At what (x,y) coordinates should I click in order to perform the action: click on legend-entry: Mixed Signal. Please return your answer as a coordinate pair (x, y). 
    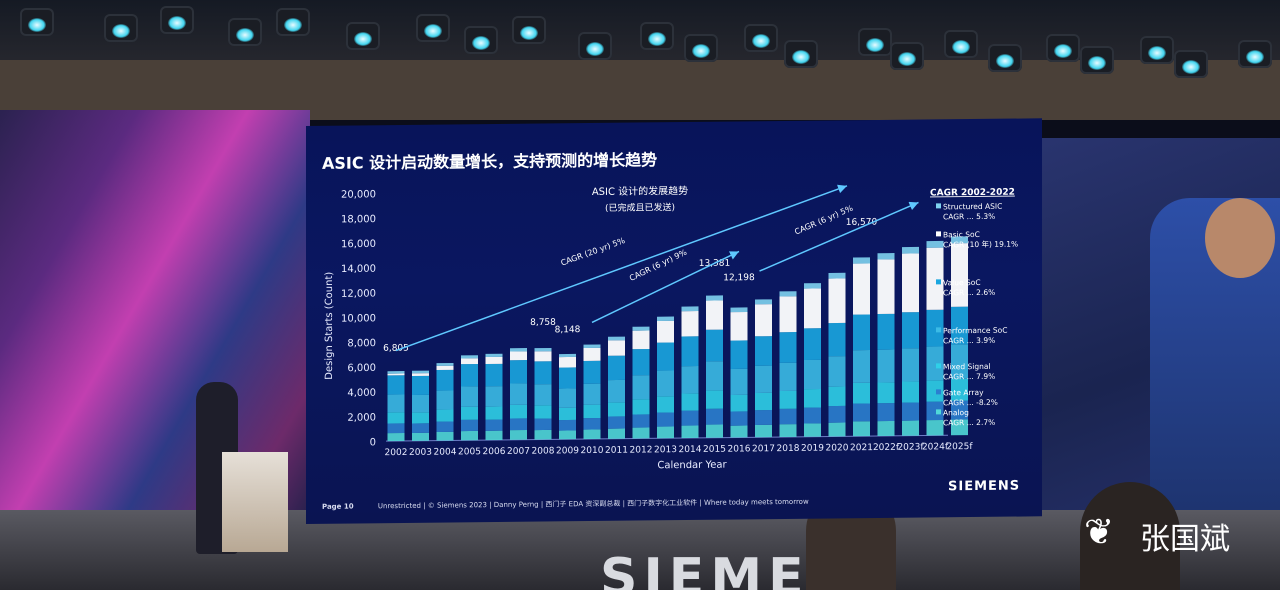
    Looking at the image, I should click on (967, 366).